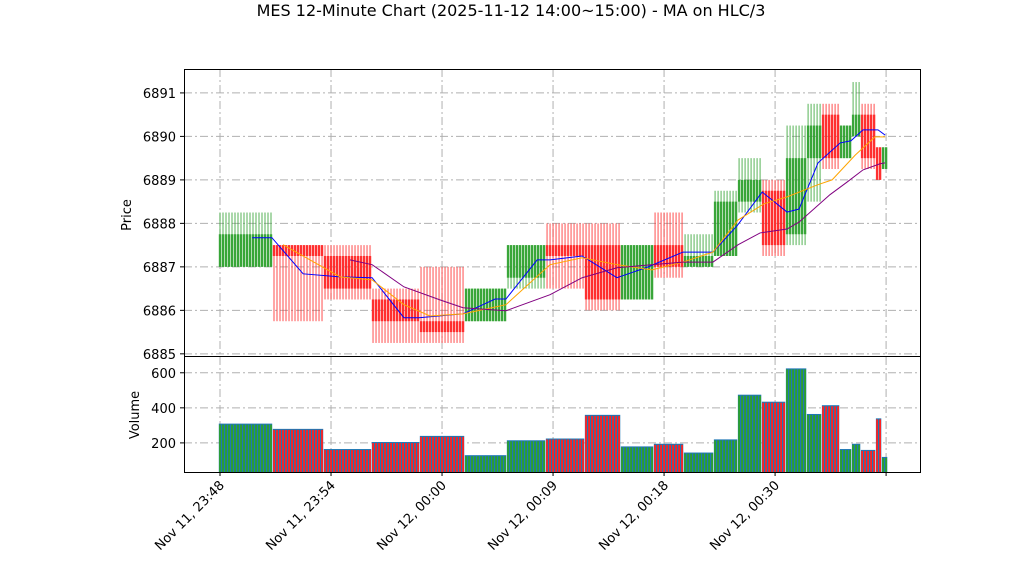 This screenshot has width=1022, height=575. Describe the element at coordinates (301, 516) in the screenshot. I see `x-tick-label: Nov 11, 23:54` at that location.